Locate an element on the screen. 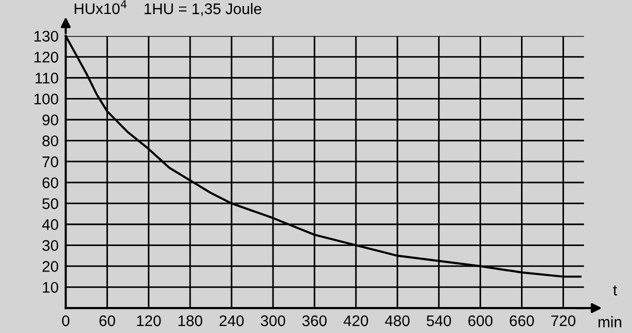  y-tick-label: 10 is located at coordinates (50, 287).